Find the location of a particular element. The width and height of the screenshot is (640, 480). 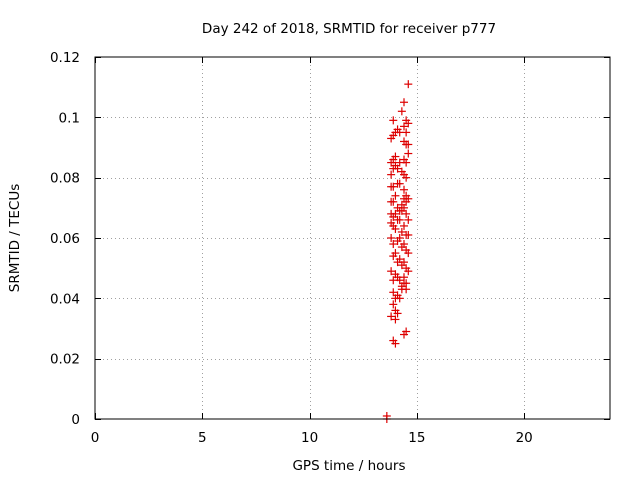

y-tick-label: 0.04 is located at coordinates (65, 299).